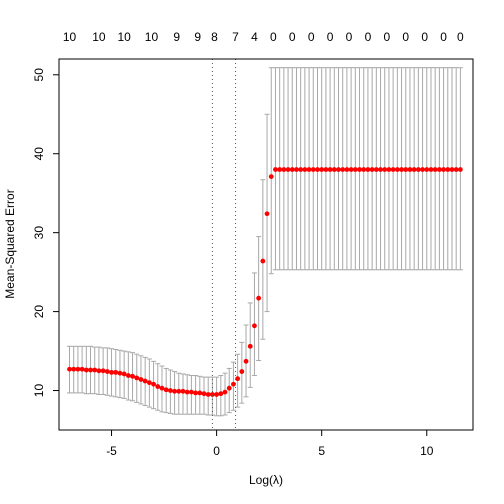  What do you see at coordinates (263, 37) in the screenshot?
I see `top-axis: 10 10 10 10 9 9 8 7 4 0 0 0 0 0 0 0 0 0 0 0` at bounding box center [263, 37].